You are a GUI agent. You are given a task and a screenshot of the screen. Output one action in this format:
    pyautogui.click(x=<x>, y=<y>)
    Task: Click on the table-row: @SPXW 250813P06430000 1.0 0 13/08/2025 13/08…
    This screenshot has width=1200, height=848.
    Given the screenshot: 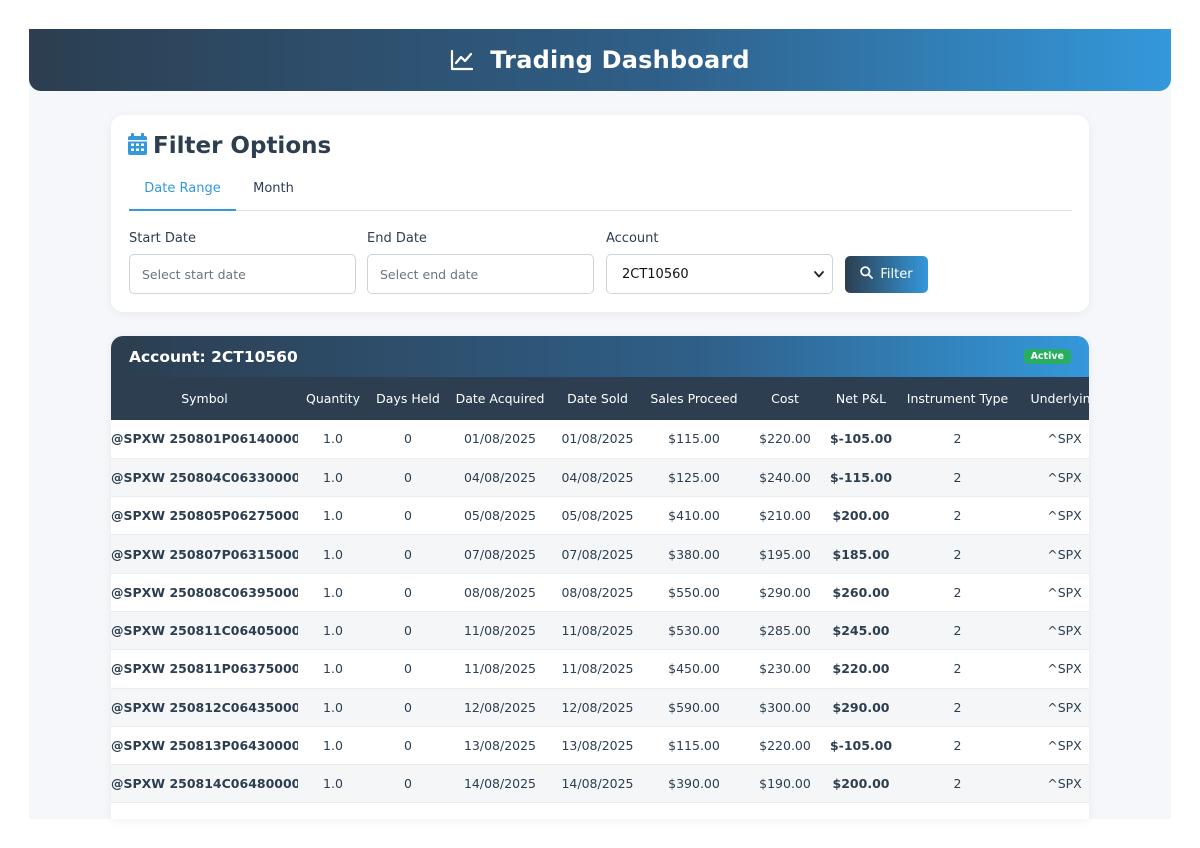 What is the action you would take?
    pyautogui.click(x=600, y=746)
    